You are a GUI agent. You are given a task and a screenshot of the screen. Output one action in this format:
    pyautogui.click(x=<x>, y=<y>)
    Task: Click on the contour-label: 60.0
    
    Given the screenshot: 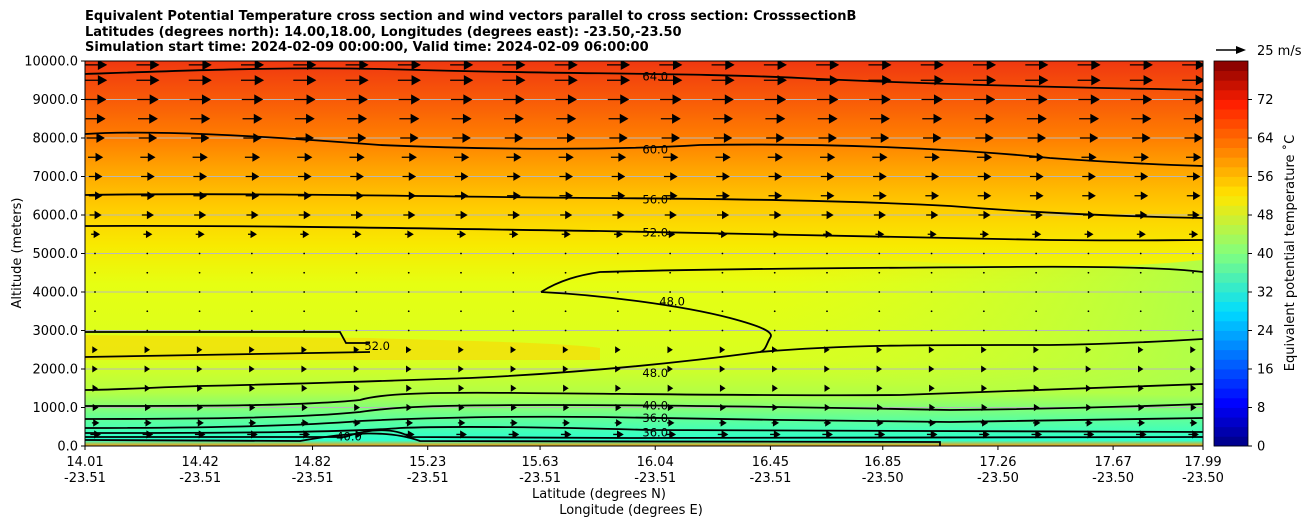 What is the action you would take?
    pyautogui.click(x=655, y=150)
    